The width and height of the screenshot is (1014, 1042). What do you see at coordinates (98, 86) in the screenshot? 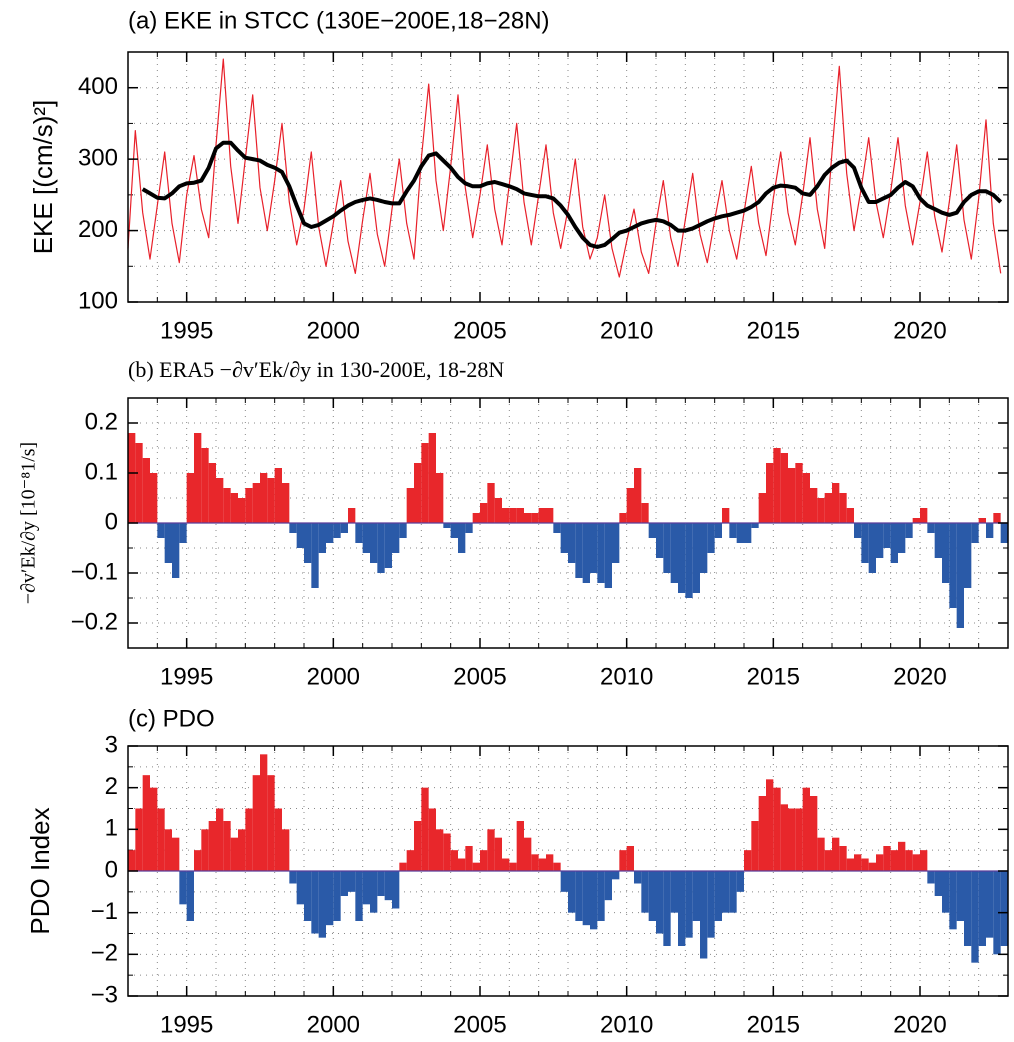
I see `y-tick-label: 400` at bounding box center [98, 86].